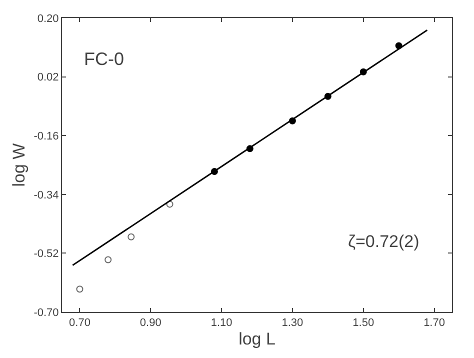 The image size is (474, 358). I want to click on annotation: FC-0, so click(104, 59).